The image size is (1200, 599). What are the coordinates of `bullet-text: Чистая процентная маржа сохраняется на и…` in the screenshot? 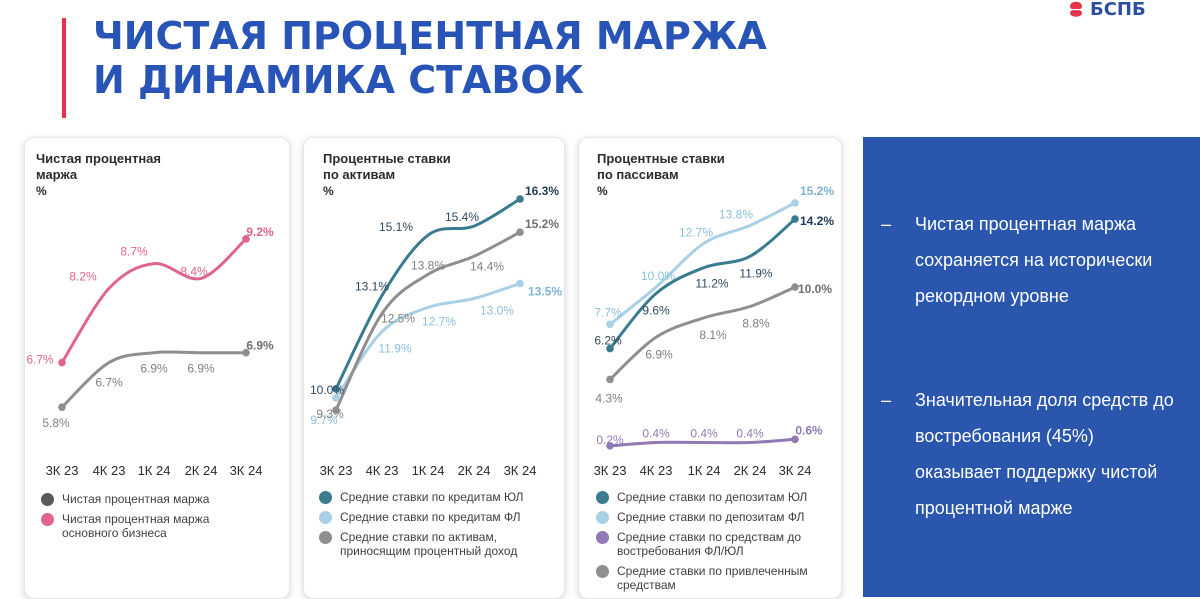 It's located at (1034, 260).